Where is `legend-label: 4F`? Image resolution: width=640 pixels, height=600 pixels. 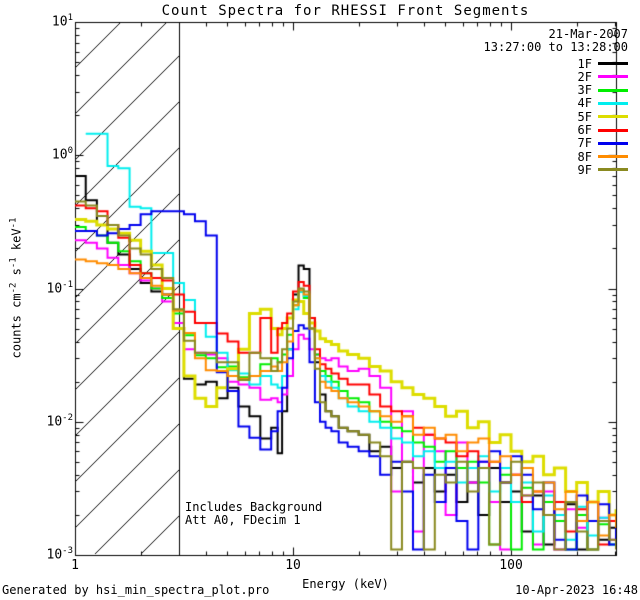 legend-label: 4F is located at coordinates (584, 103).